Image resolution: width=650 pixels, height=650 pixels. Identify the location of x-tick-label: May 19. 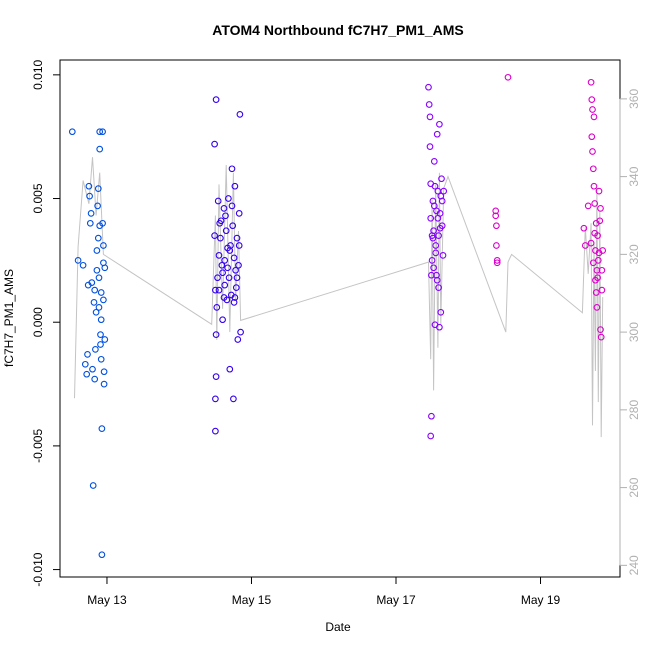
(541, 600).